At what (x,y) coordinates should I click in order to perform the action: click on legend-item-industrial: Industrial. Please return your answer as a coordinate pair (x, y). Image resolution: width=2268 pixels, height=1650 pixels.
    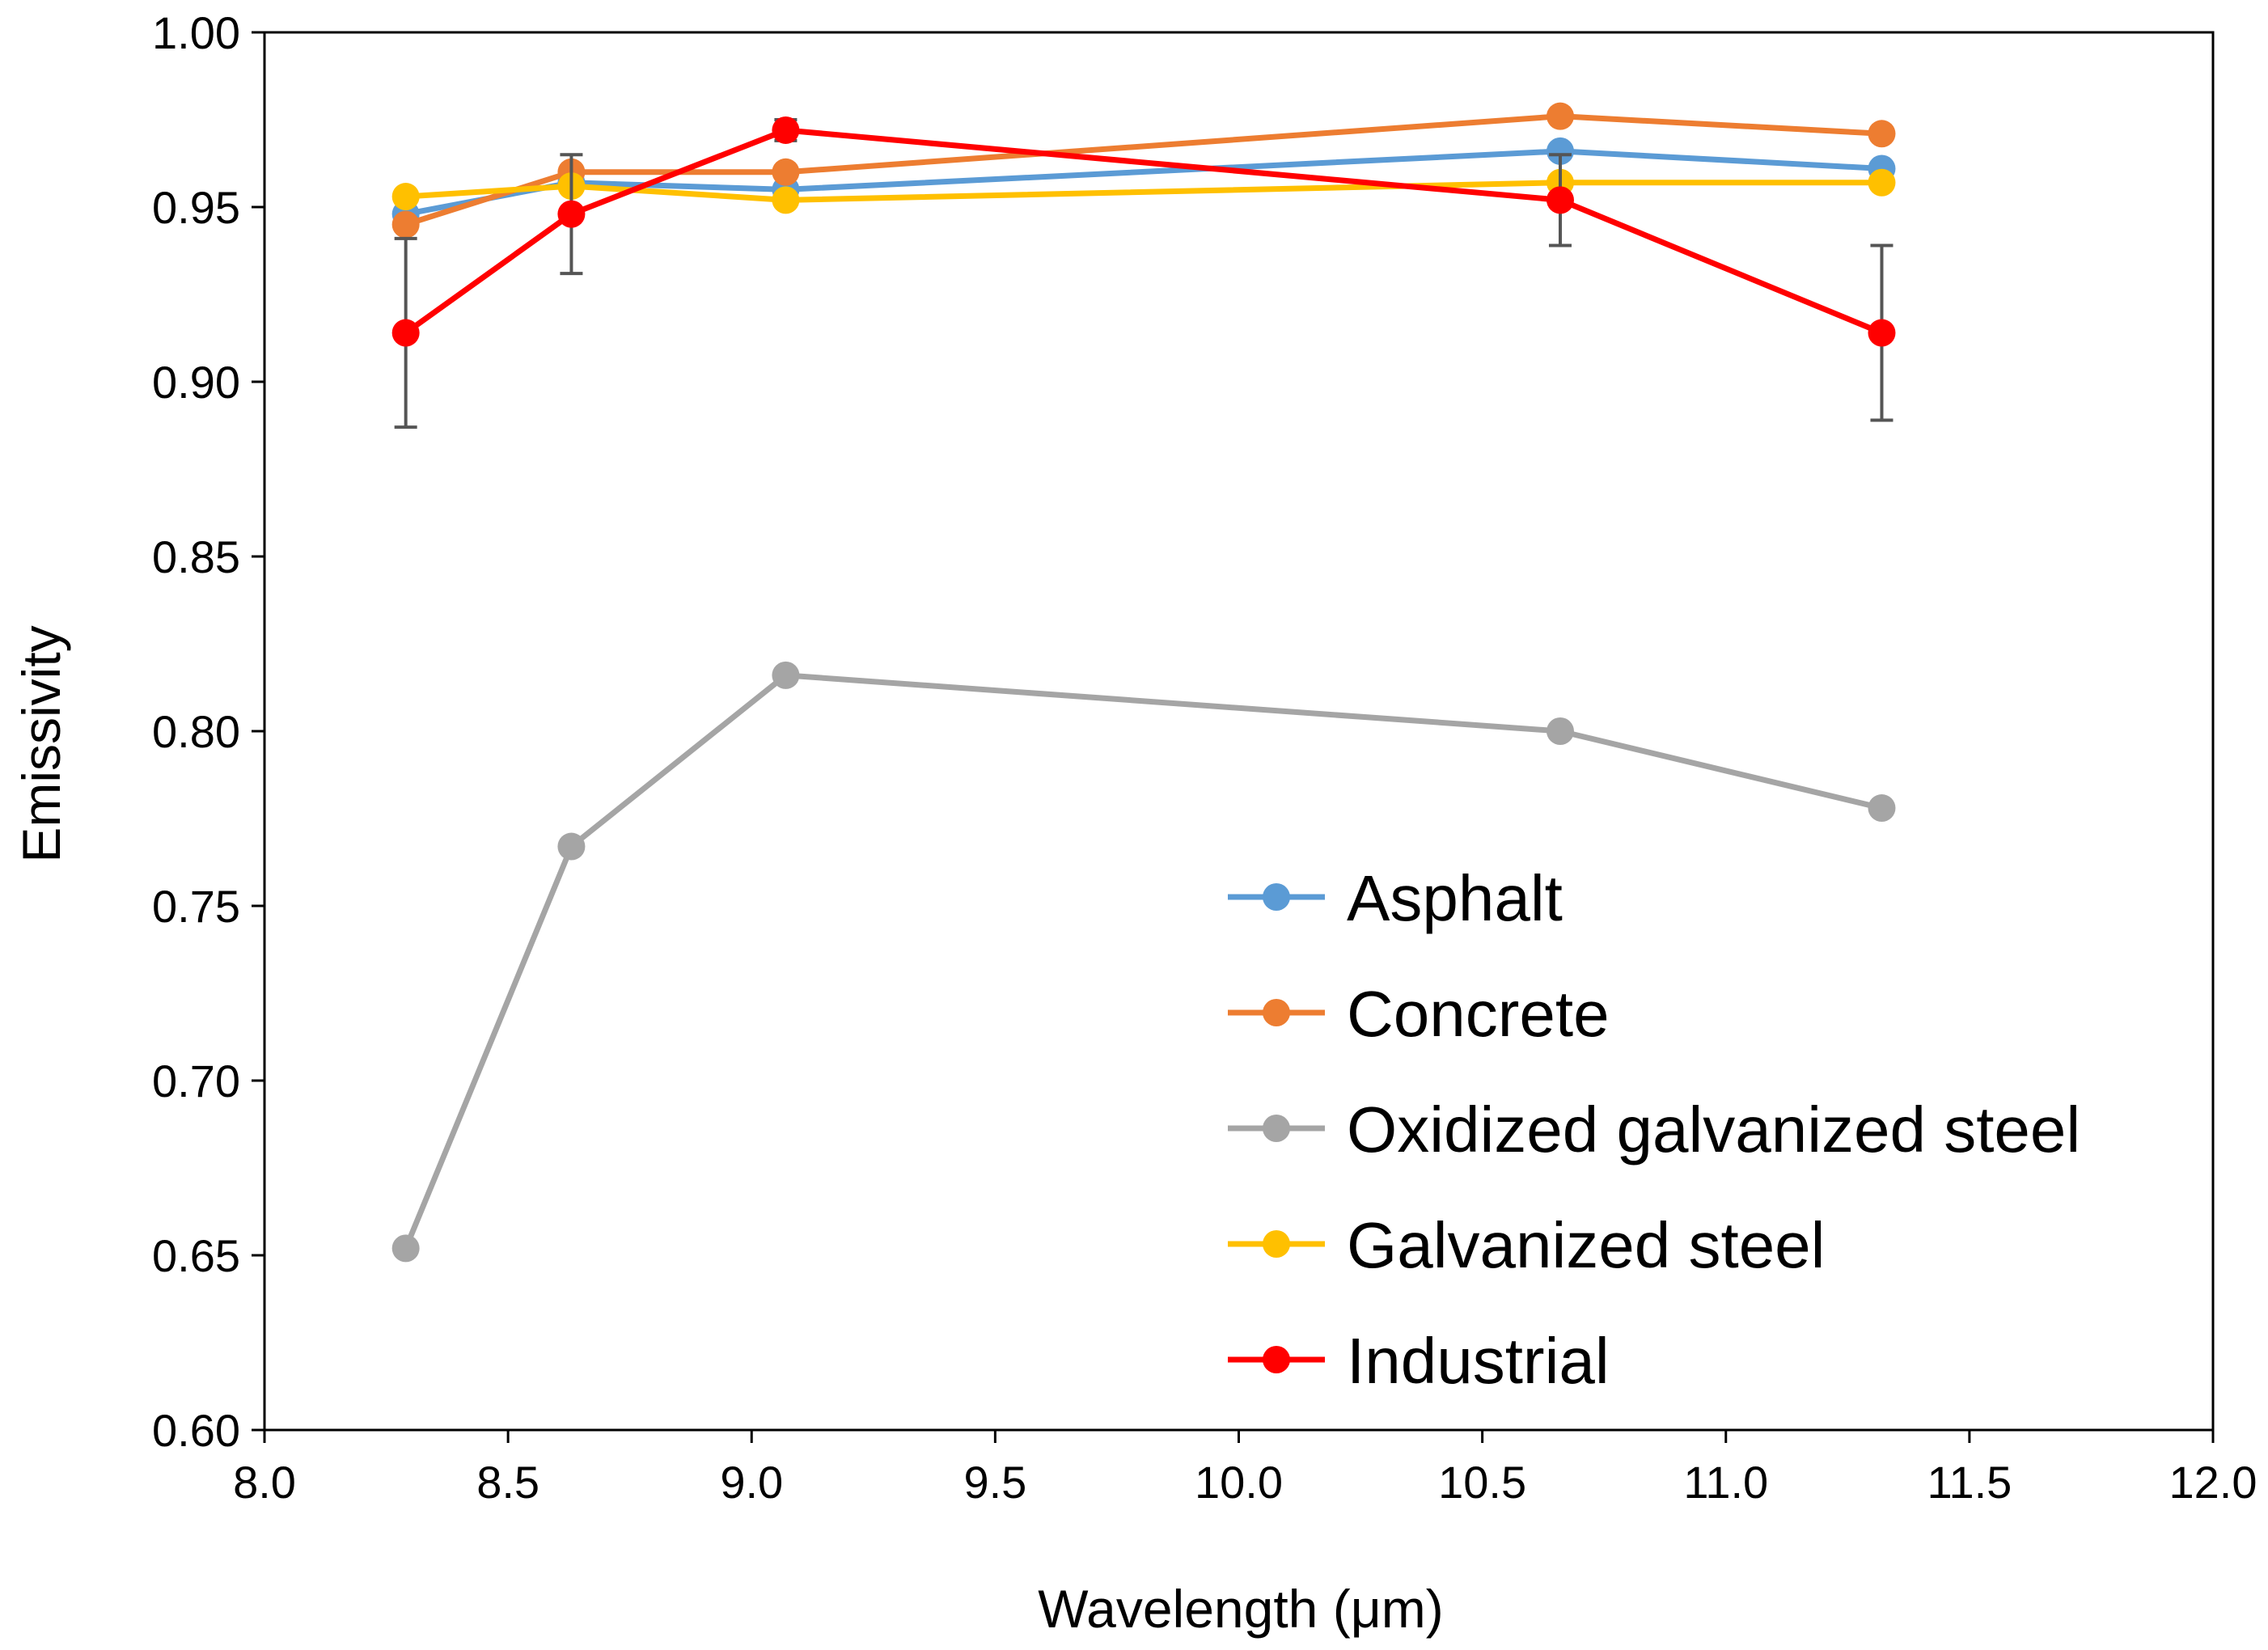
    Looking at the image, I should click on (1419, 1361).